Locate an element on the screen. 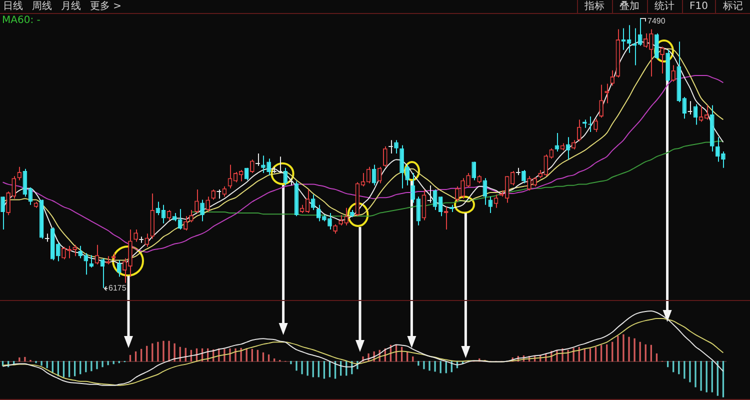 The width and height of the screenshot is (750, 400). text: F10 is located at coordinates (698, 6).